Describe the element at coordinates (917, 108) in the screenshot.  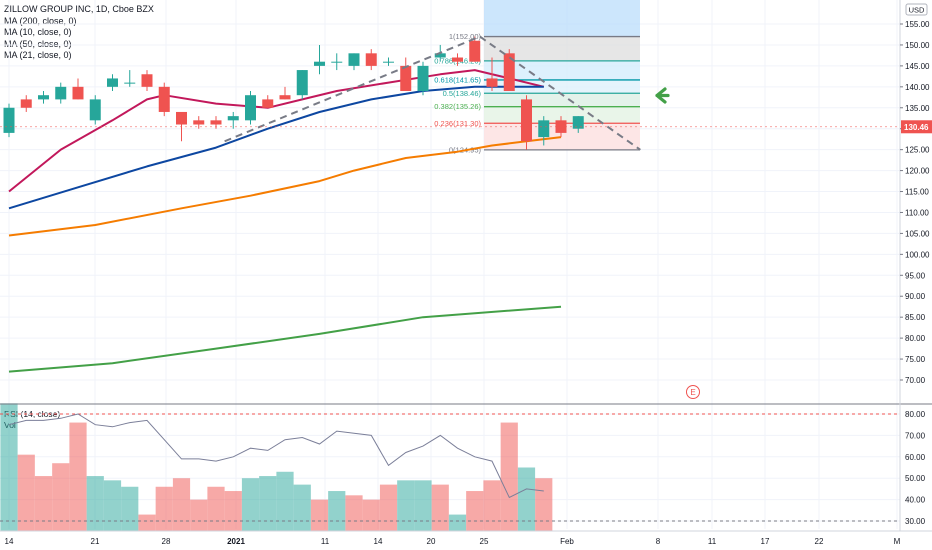
I see `y-tick-label: 135.00` at that location.